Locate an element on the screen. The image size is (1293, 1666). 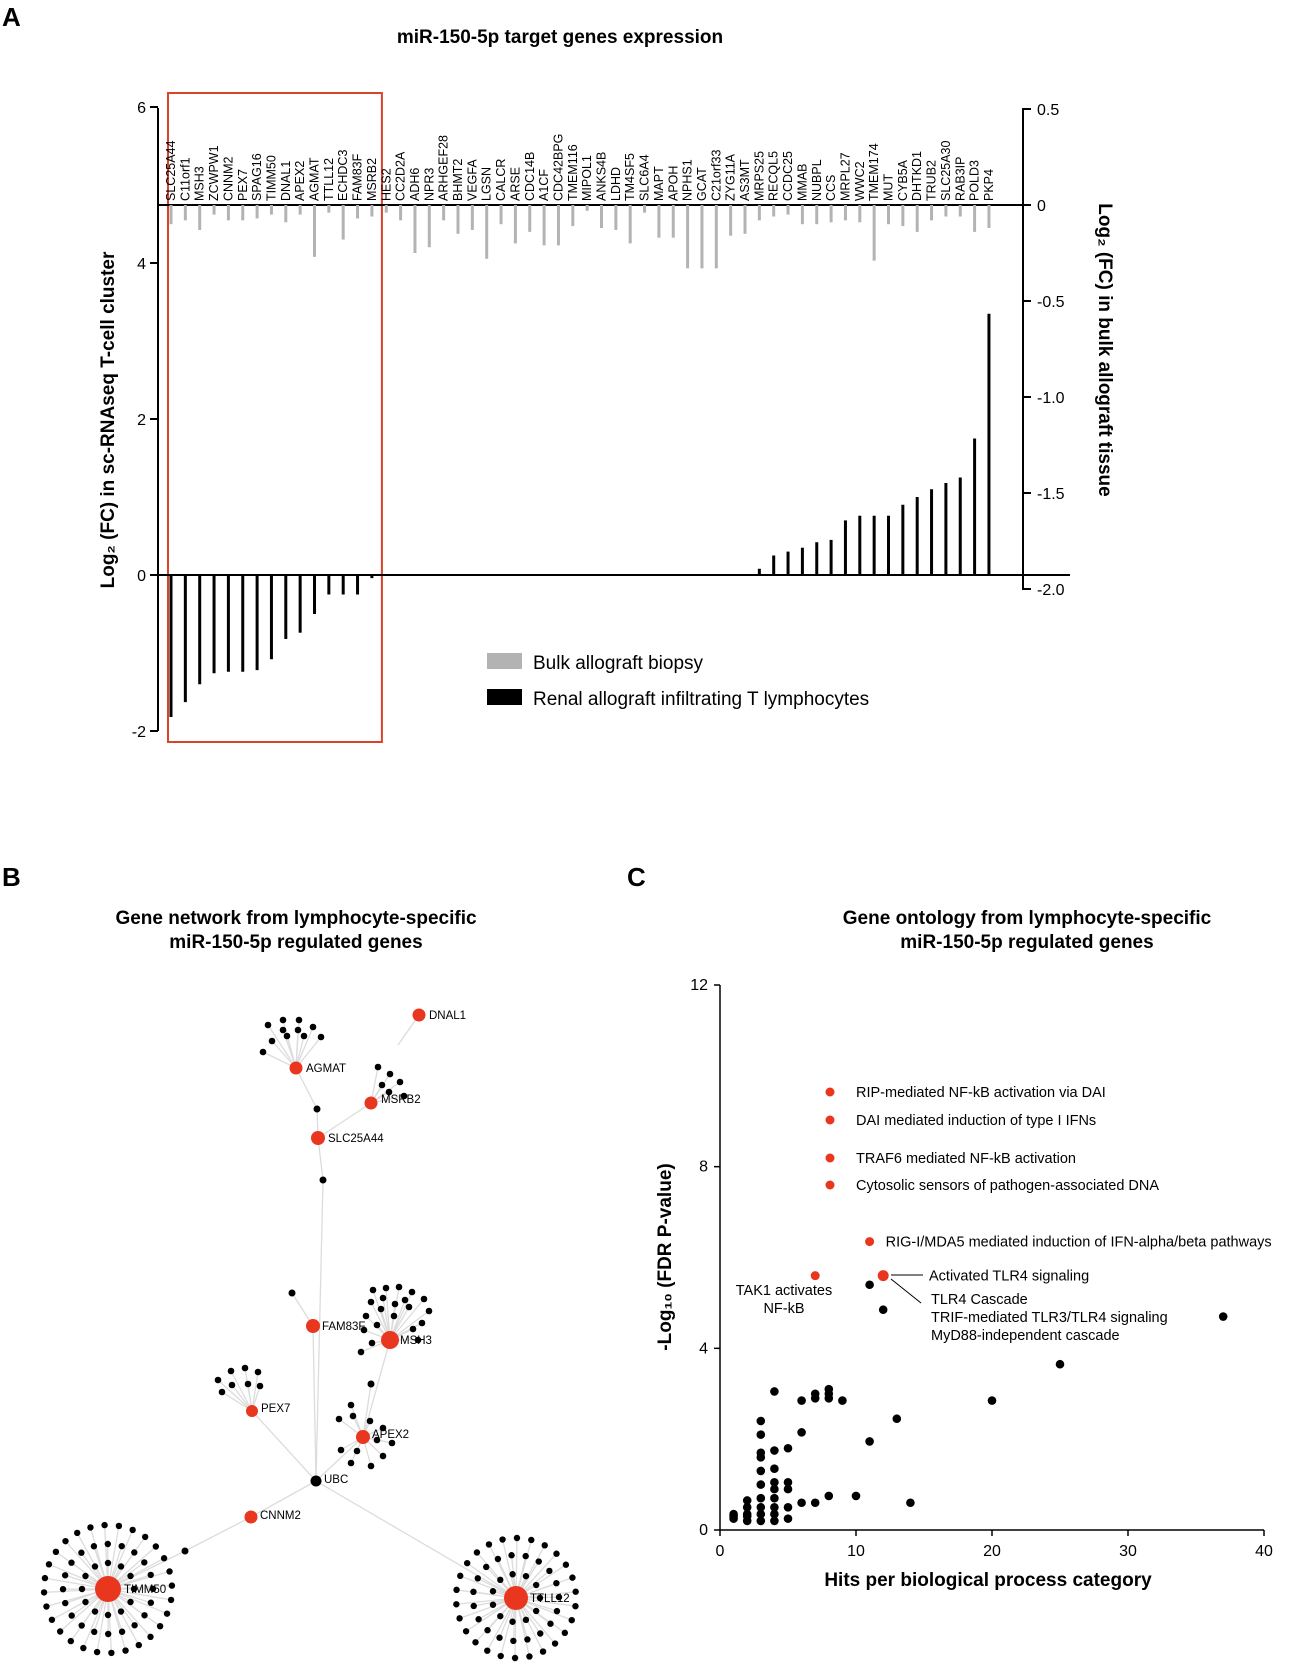
gene-label-GCAT: GCAT is located at coordinates (702, 184).